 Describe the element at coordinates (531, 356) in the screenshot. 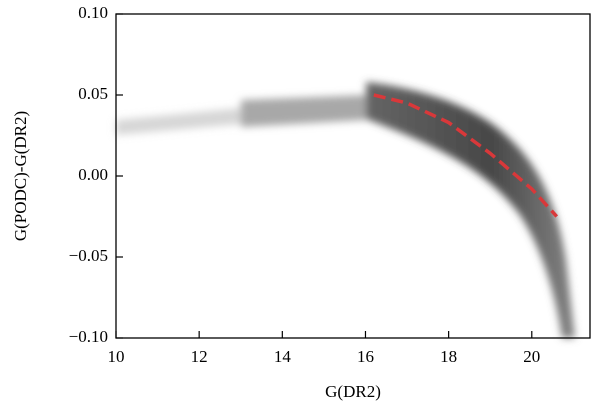

I see `x-tick-label: 20` at that location.